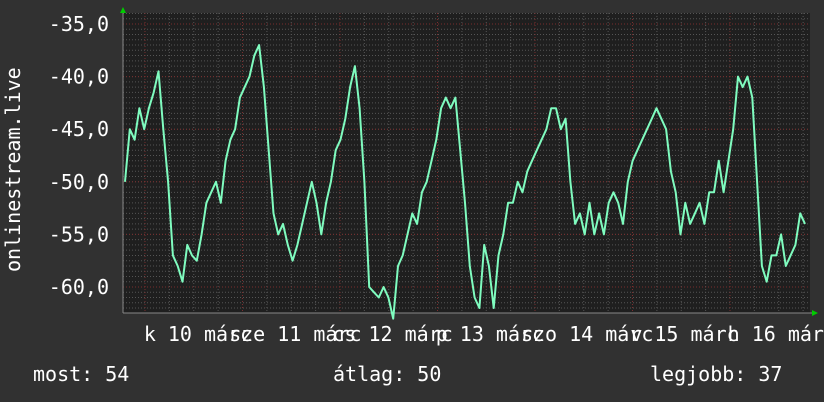 This screenshot has height=402, width=824. I want to click on y-tick-label: -50,0, so click(79, 182).